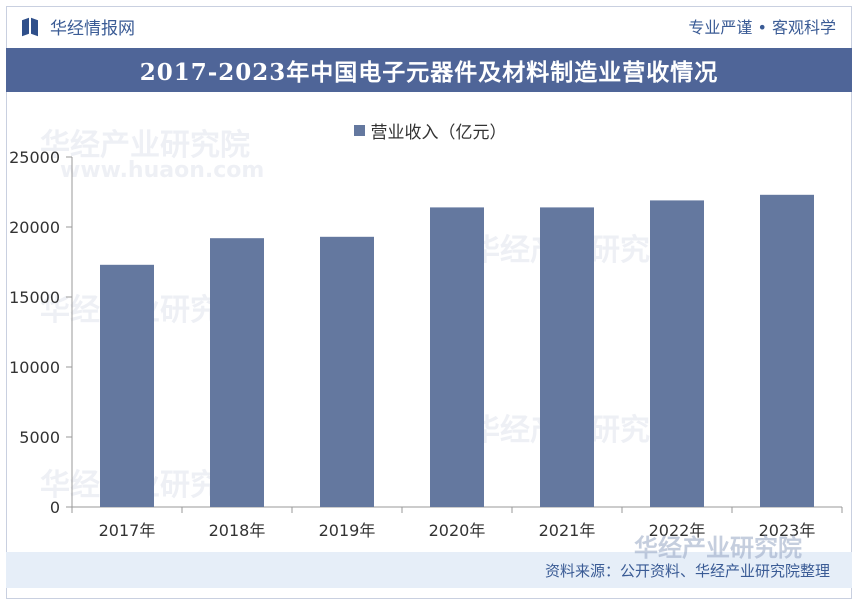 This screenshot has width=860, height=607. Describe the element at coordinates (677, 530) in the screenshot. I see `x-tick-label: 2022年` at that location.